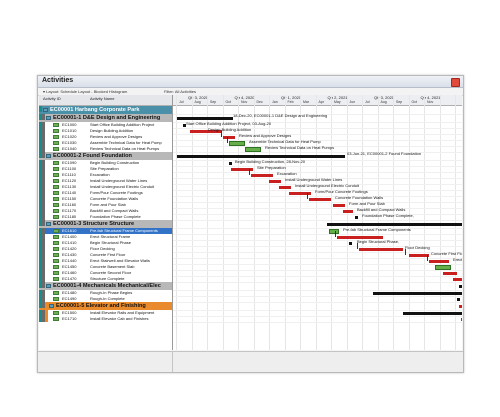 Image resolution: width=500 pixels, height=417 pixels. What do you see at coordinates (105, 169) in the screenshot?
I see `table-row: EC1100 Site Preparation` at bounding box center [105, 169].